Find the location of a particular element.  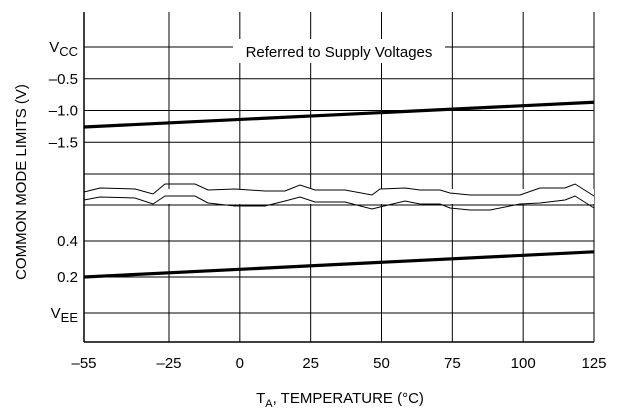

y-tick-main: 0.4 is located at coordinates (67, 241).